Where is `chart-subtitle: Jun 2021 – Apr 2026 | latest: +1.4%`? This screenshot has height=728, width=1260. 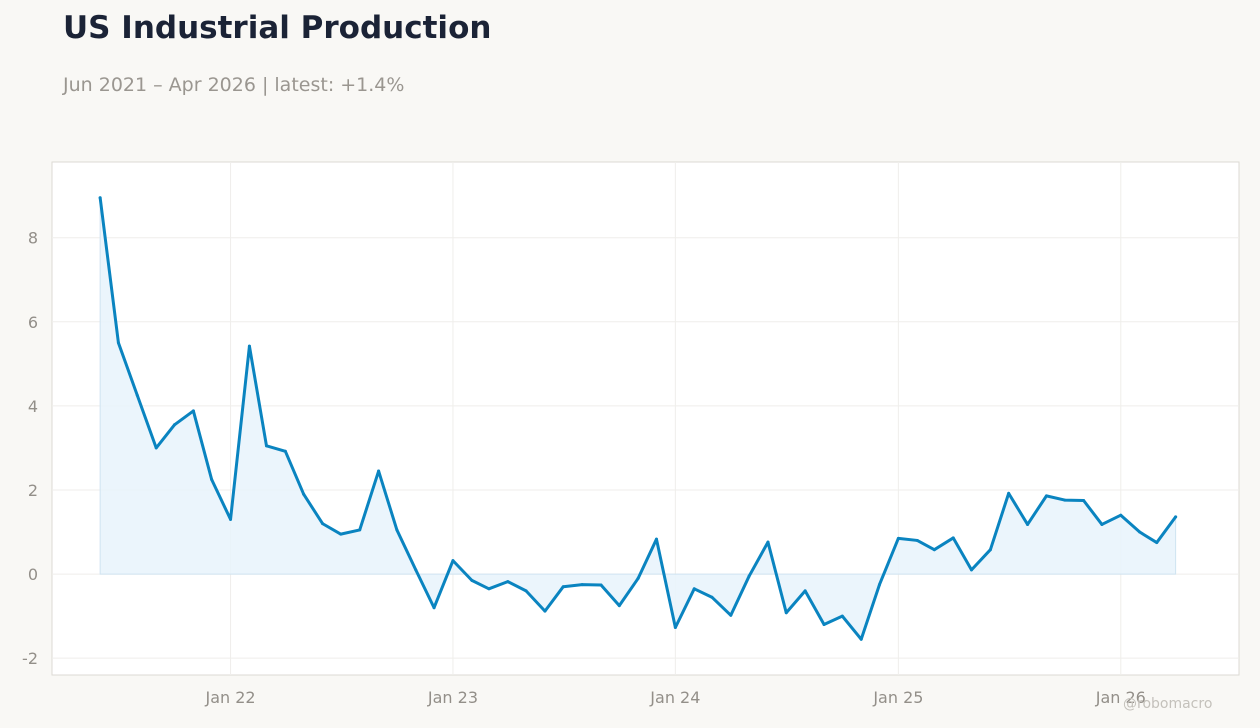
chart-subtitle: Jun 2021 – Apr 2026 | latest: +1.4% is located at coordinates (234, 85).